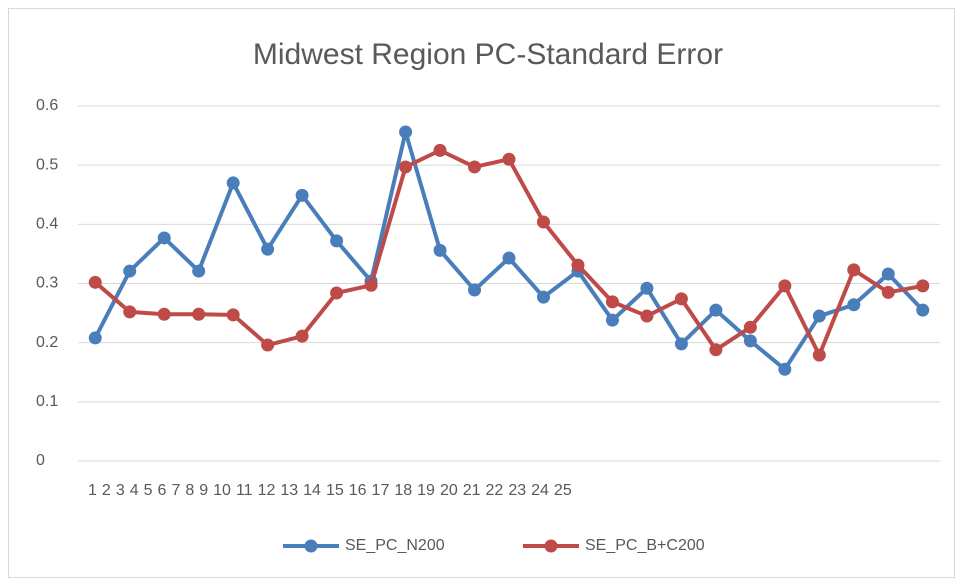 This screenshot has width=959, height=578. What do you see at coordinates (488, 54) in the screenshot?
I see `chart-title: Midwest Region PC-Standard Error` at bounding box center [488, 54].